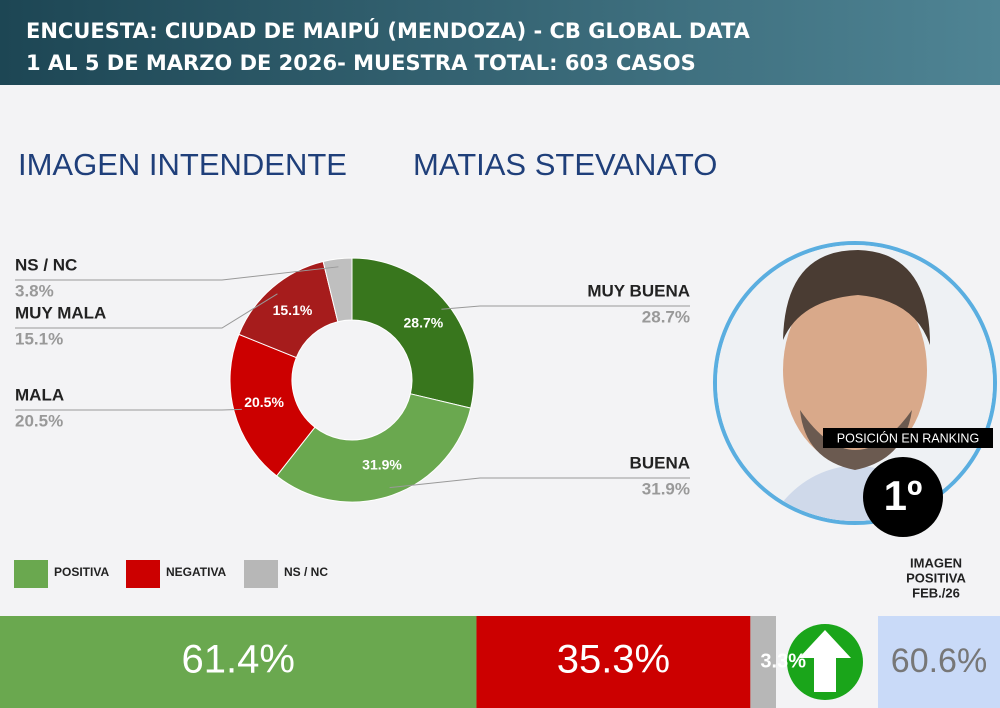 The height and width of the screenshot is (708, 1000). Describe the element at coordinates (666, 488) in the screenshot. I see `category-value: 31.9%` at that location.